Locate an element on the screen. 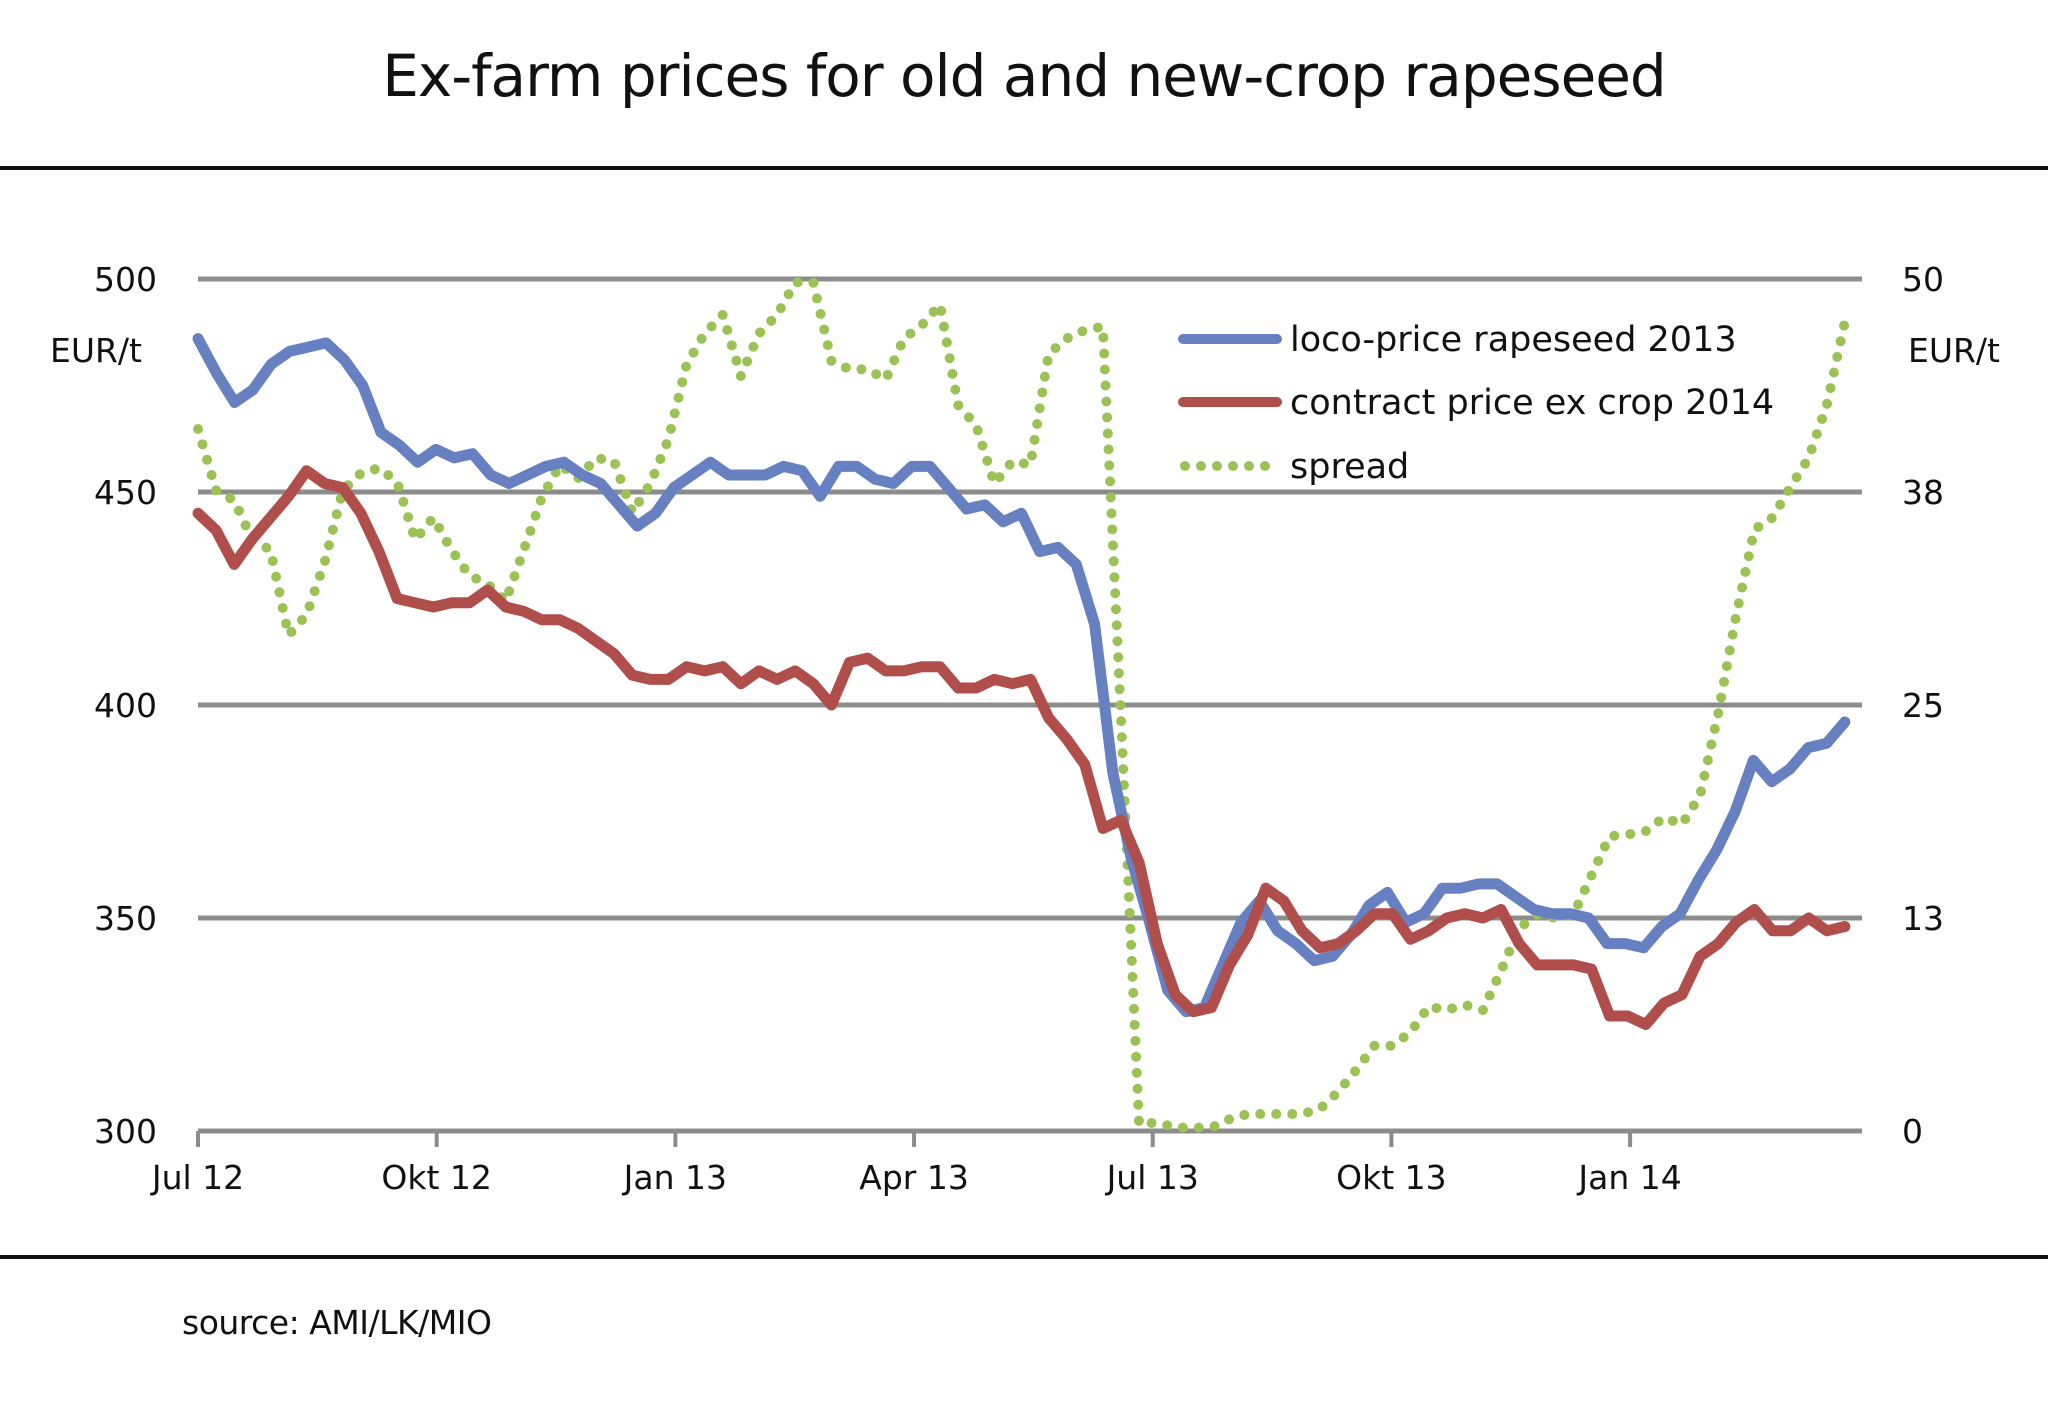  right-y-tick-label: 0 is located at coordinates (1912, 1131).